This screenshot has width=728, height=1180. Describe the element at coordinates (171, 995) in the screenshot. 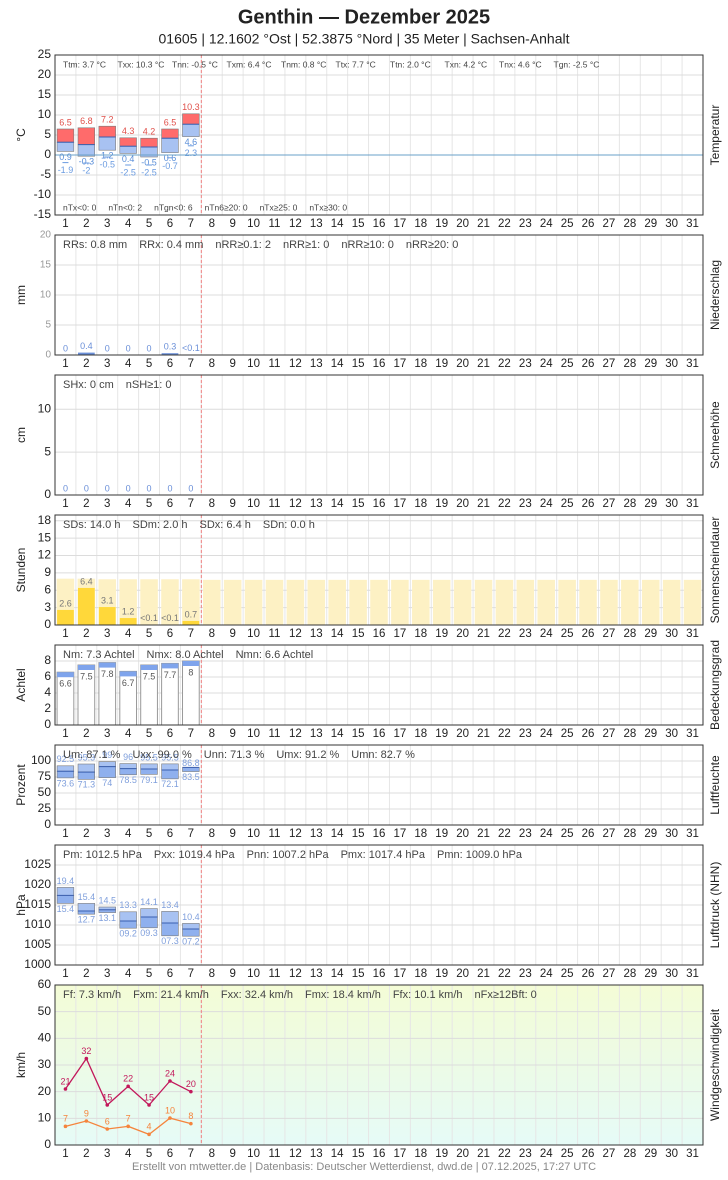

I see `stat-text: Fxm: 21.4 km/h` at that location.